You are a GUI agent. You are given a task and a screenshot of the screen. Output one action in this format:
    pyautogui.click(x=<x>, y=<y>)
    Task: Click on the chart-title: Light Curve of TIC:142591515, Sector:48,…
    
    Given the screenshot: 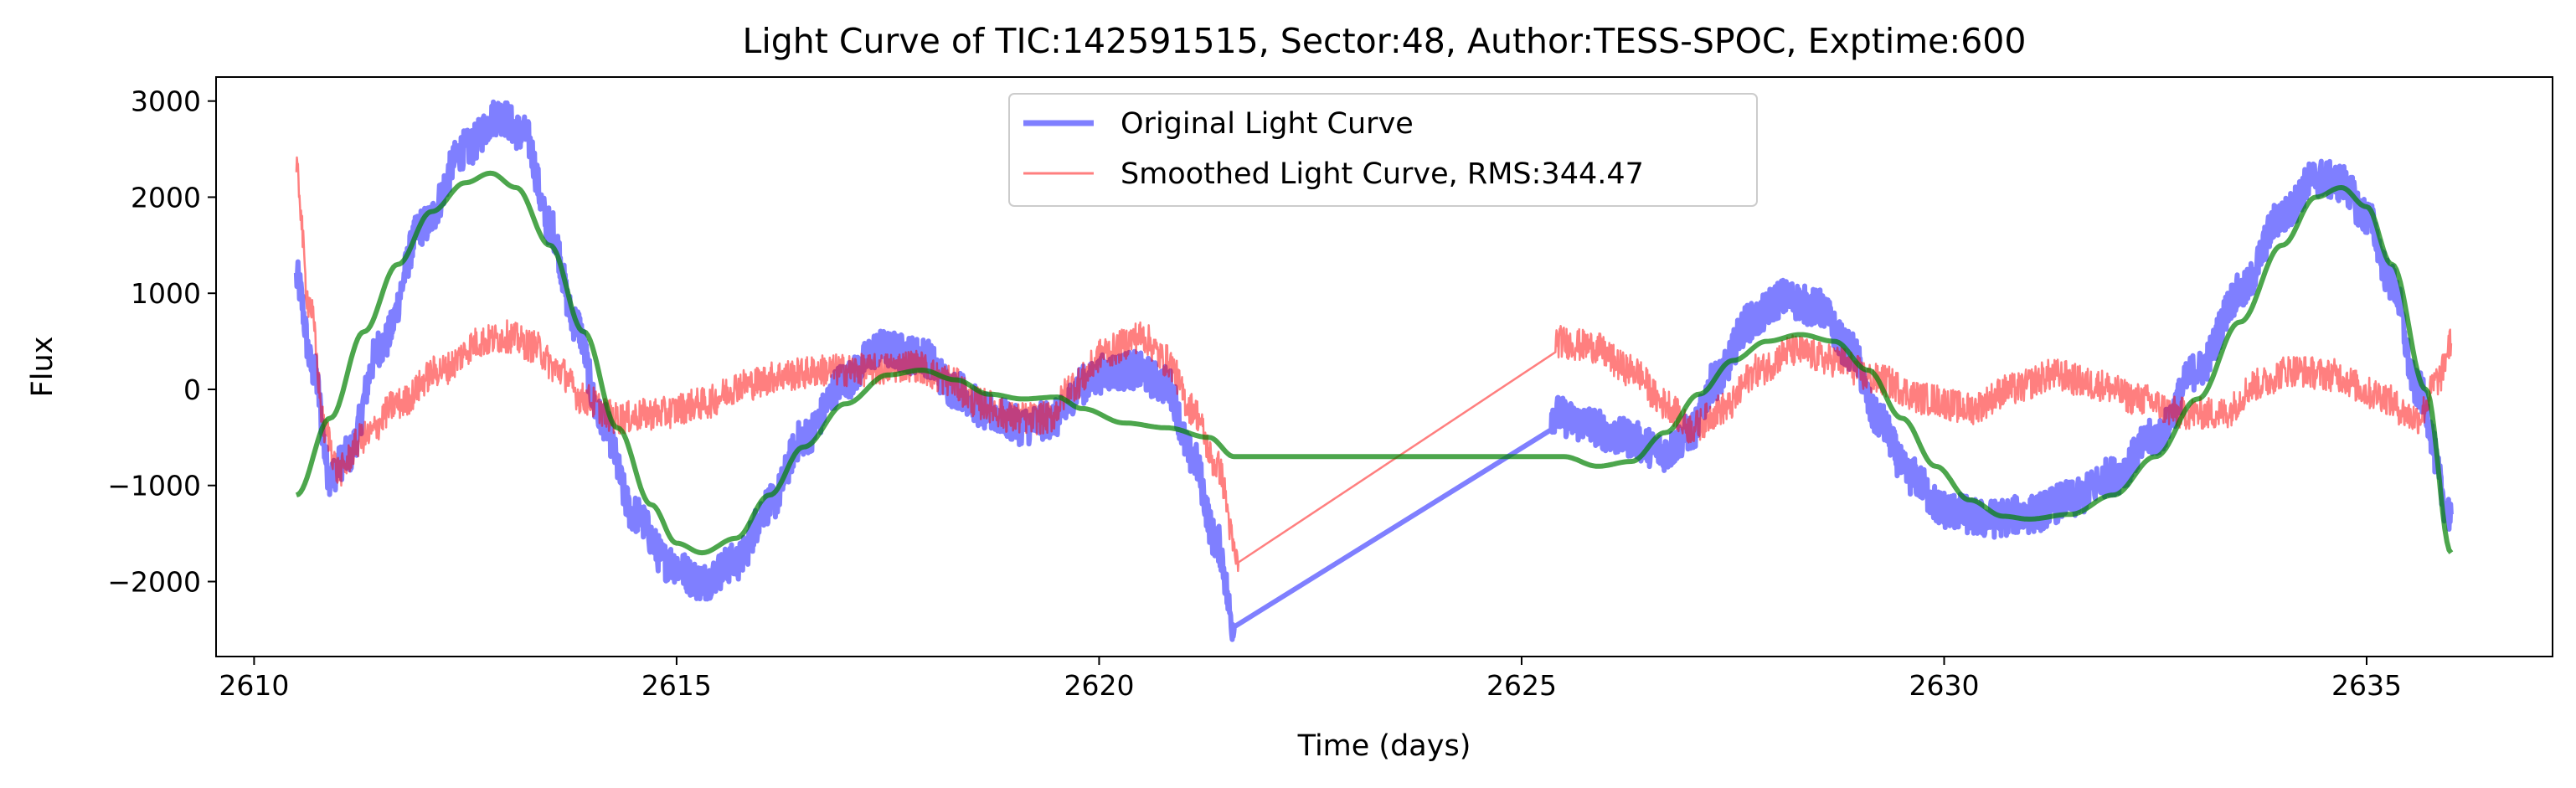 What is the action you would take?
    pyautogui.click(x=1385, y=41)
    